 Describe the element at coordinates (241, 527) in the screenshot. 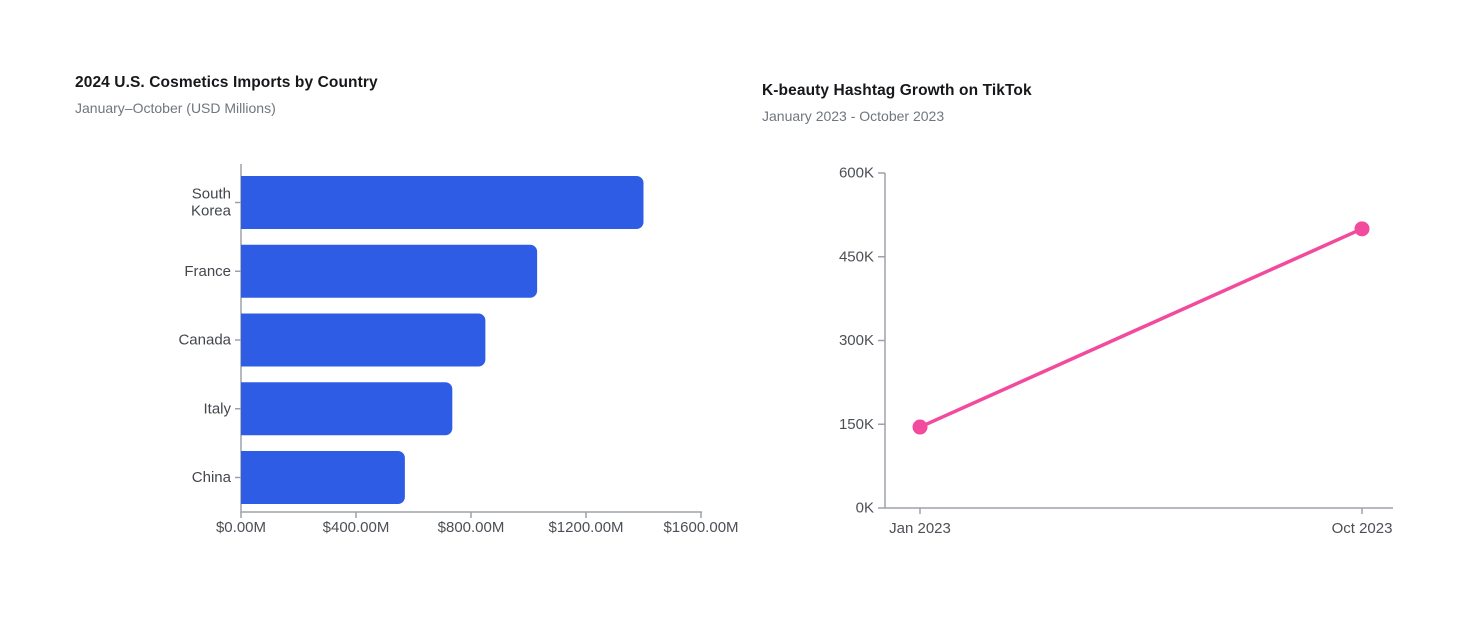

I see `x-tick-label: $0.00M` at that location.